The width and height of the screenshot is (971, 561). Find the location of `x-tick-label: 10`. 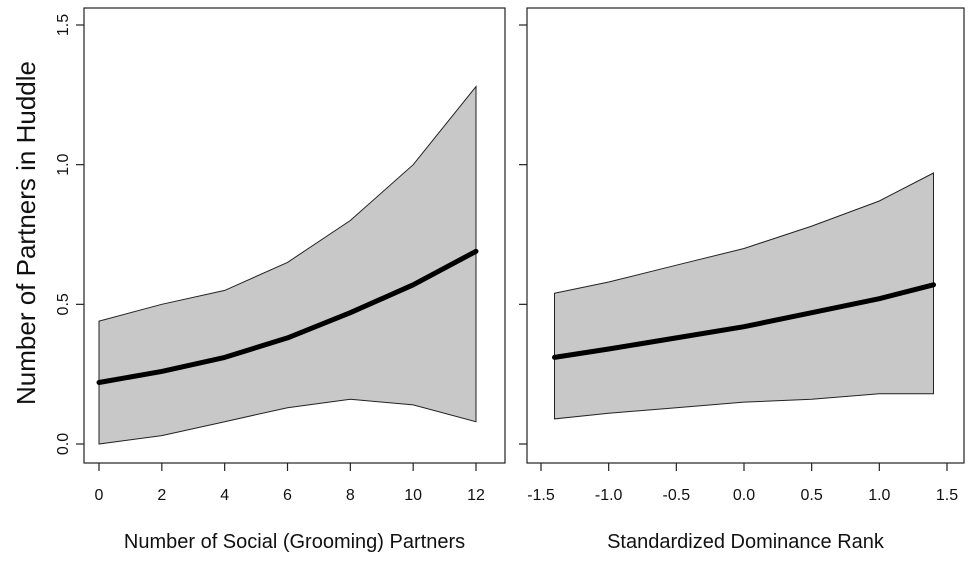

x-tick-label: 10 is located at coordinates (413, 495).